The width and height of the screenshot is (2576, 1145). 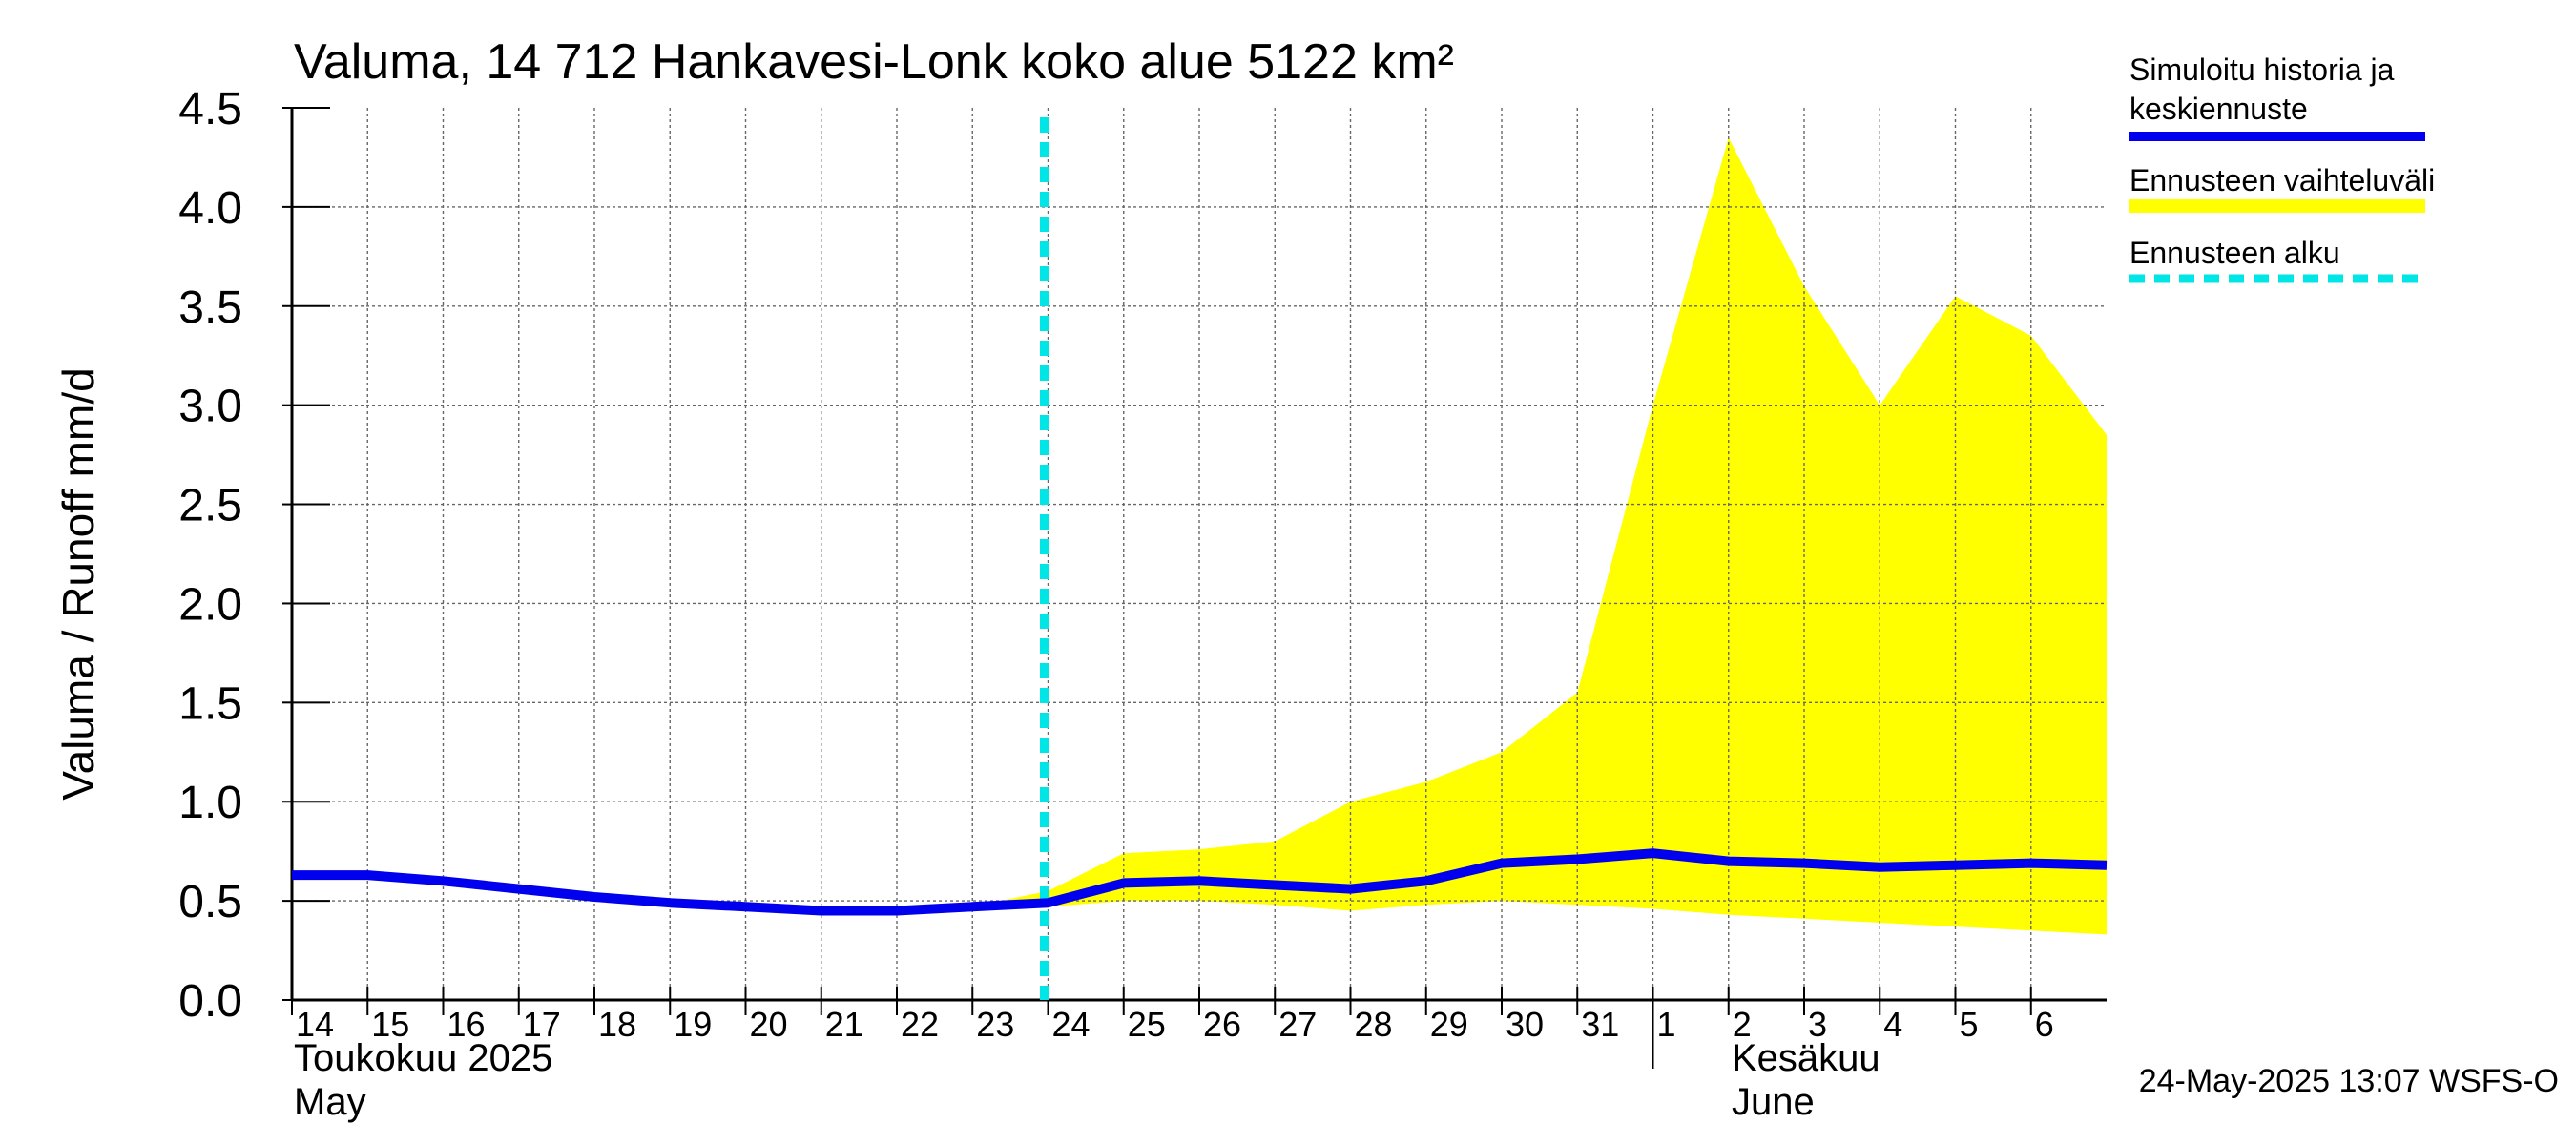 I want to click on x-tick-label: 21, so click(x=844, y=1025).